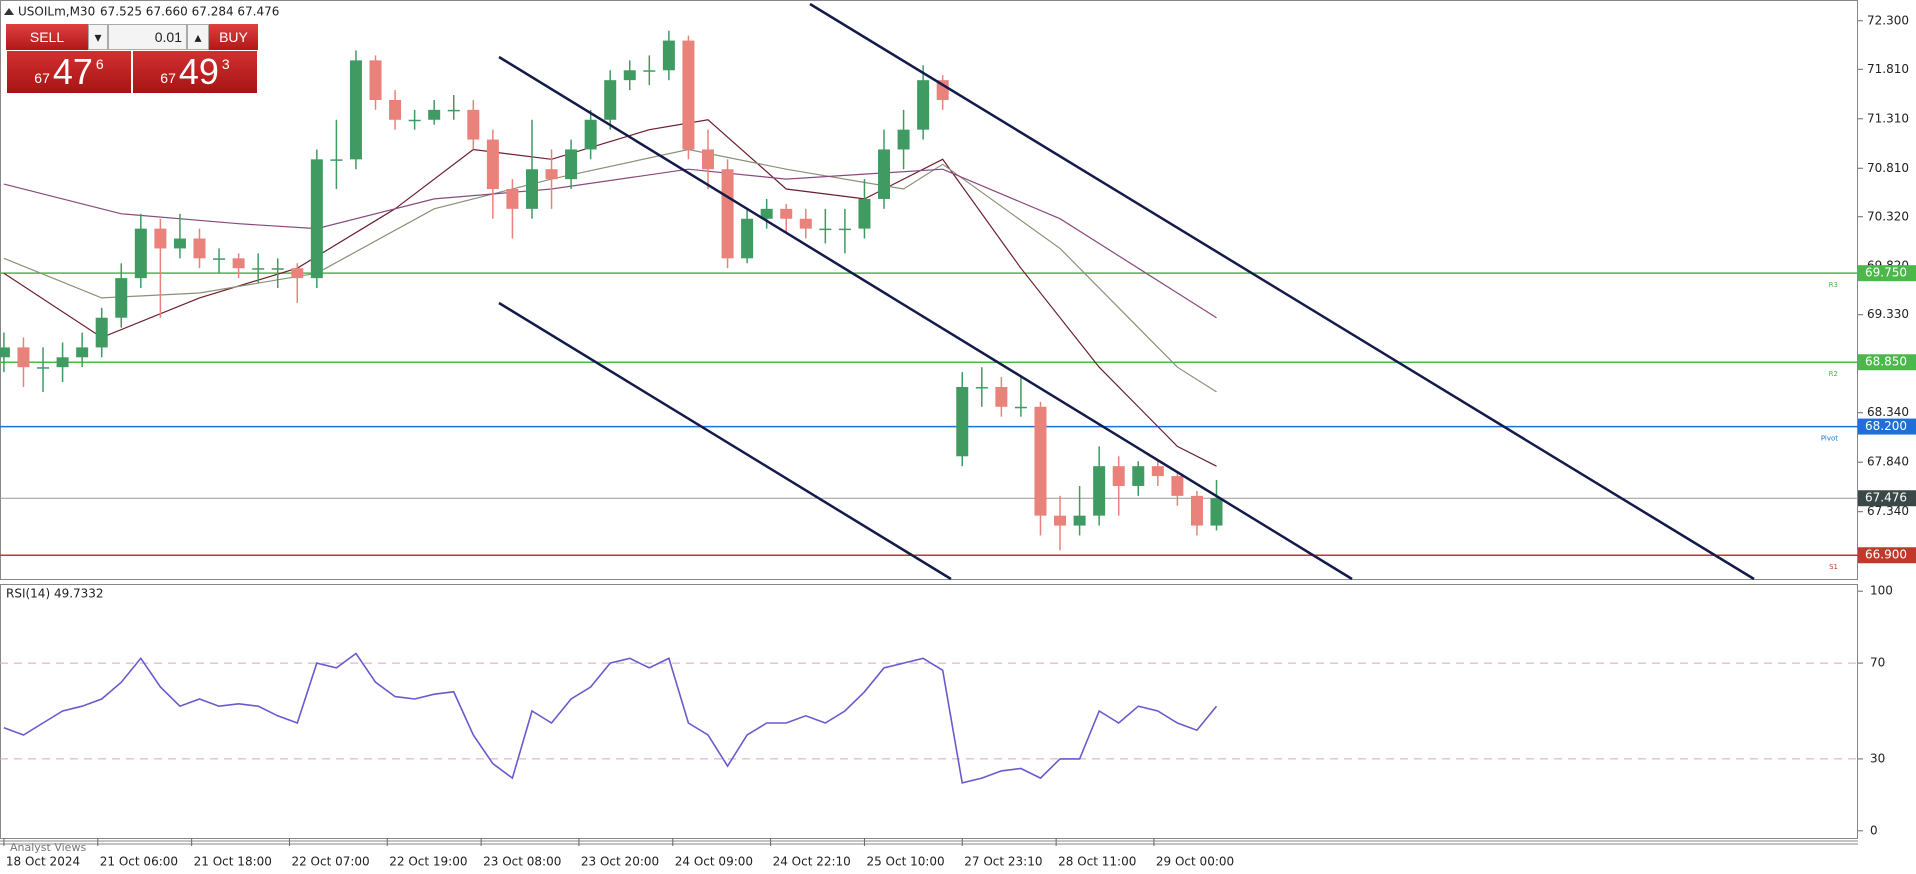 The image size is (1916, 874). I want to click on y-tick-label: 71.810, so click(1888, 69).